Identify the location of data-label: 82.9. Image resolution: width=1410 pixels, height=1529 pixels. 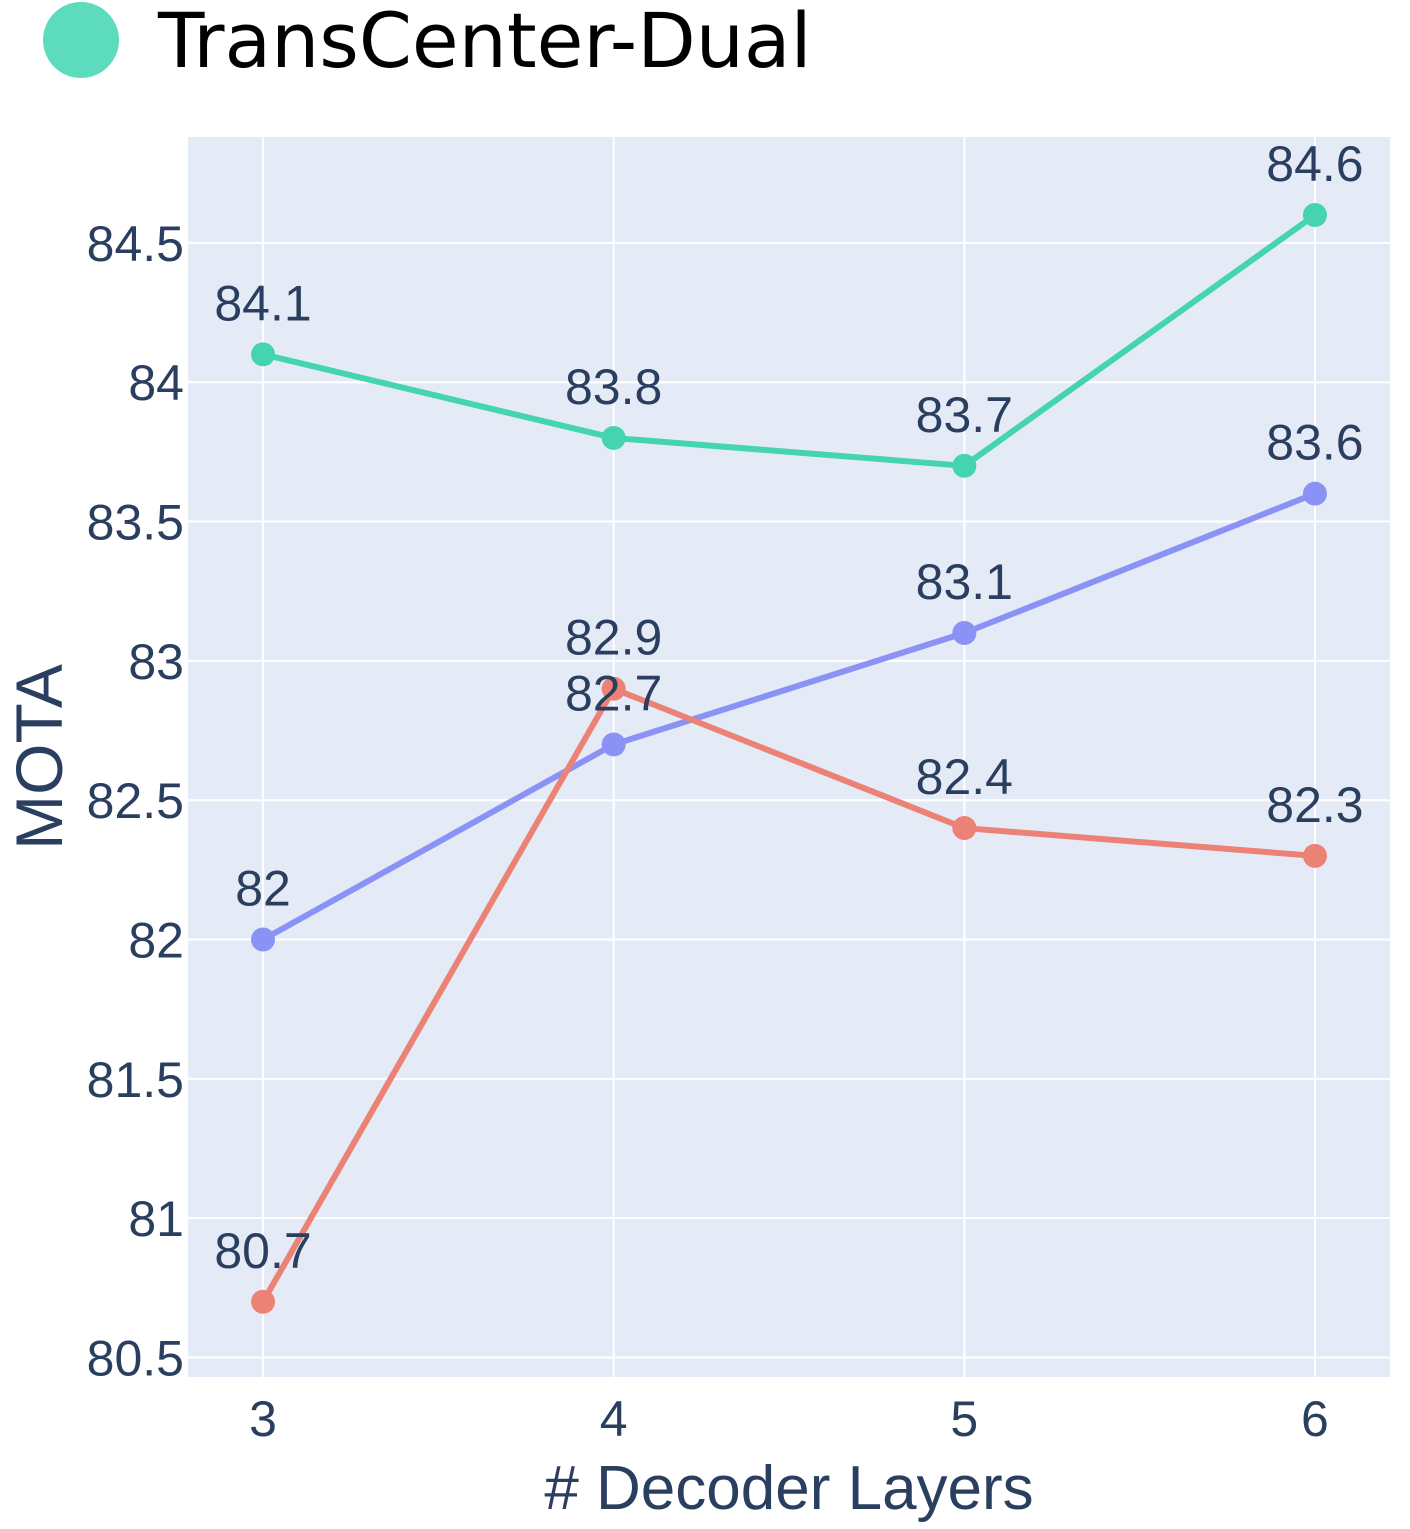
(613, 638).